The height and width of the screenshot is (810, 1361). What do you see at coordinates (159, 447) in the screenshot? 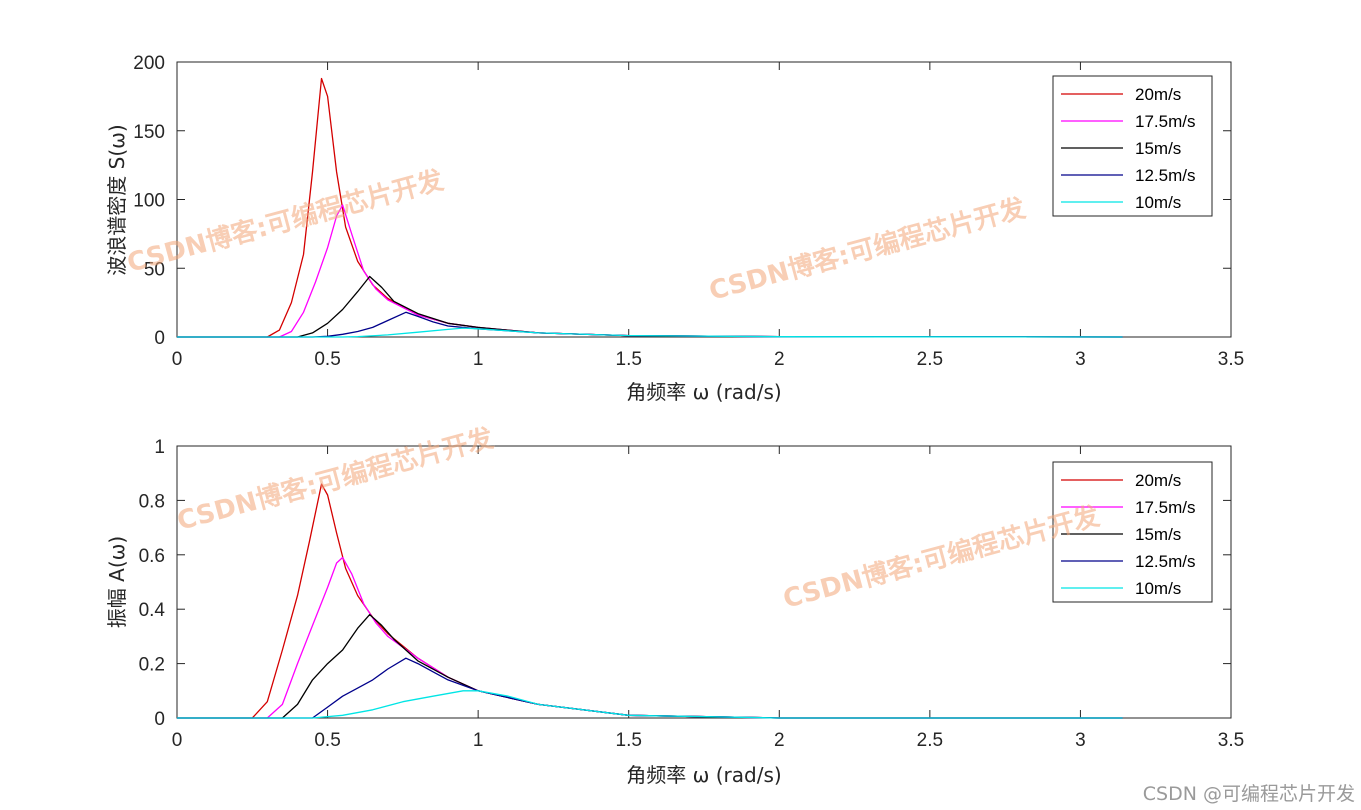
I see `y-tick-label: 1` at bounding box center [159, 447].